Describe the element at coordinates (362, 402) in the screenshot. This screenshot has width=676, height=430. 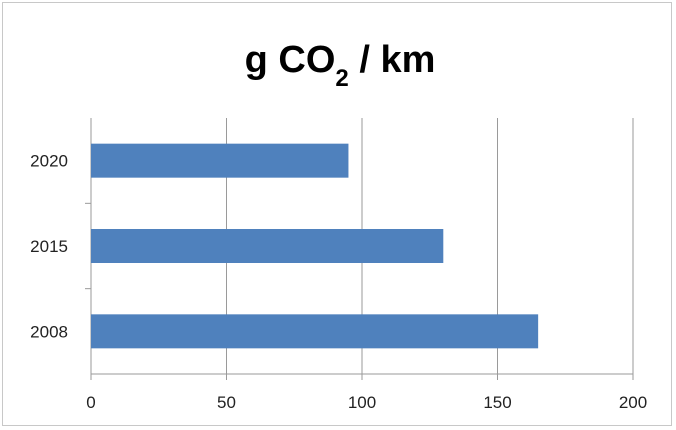
I see `x-tick-label: 100` at that location.